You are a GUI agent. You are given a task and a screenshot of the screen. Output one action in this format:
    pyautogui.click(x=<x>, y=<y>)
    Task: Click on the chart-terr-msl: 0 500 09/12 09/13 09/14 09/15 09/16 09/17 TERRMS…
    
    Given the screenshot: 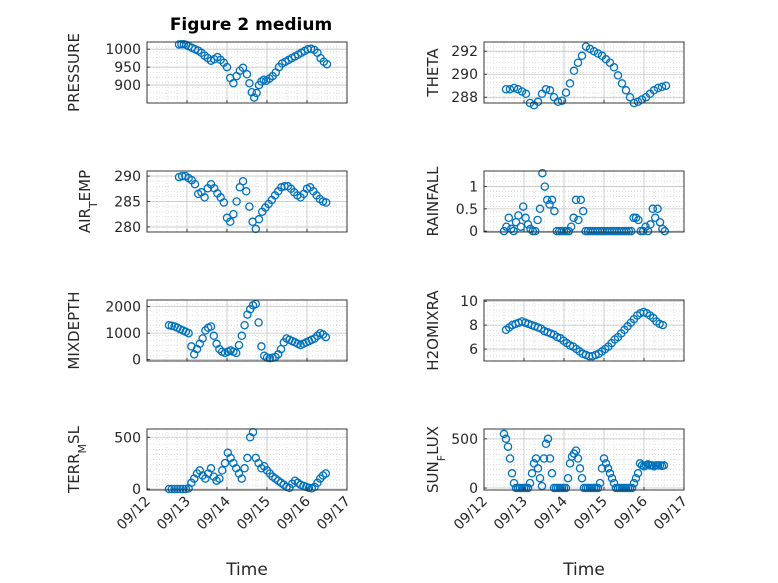 What is the action you would take?
    pyautogui.click(x=209, y=502)
    